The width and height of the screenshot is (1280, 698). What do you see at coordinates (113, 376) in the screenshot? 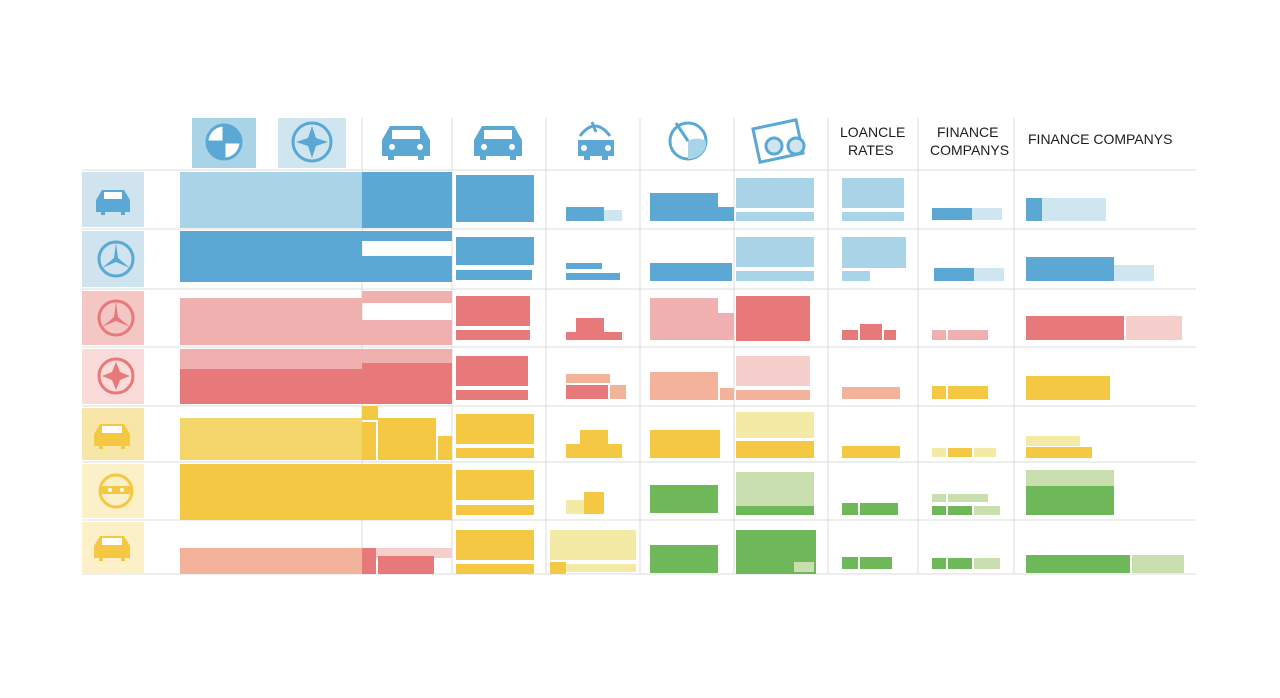
I see `row-icon-star-badge` at bounding box center [113, 376].